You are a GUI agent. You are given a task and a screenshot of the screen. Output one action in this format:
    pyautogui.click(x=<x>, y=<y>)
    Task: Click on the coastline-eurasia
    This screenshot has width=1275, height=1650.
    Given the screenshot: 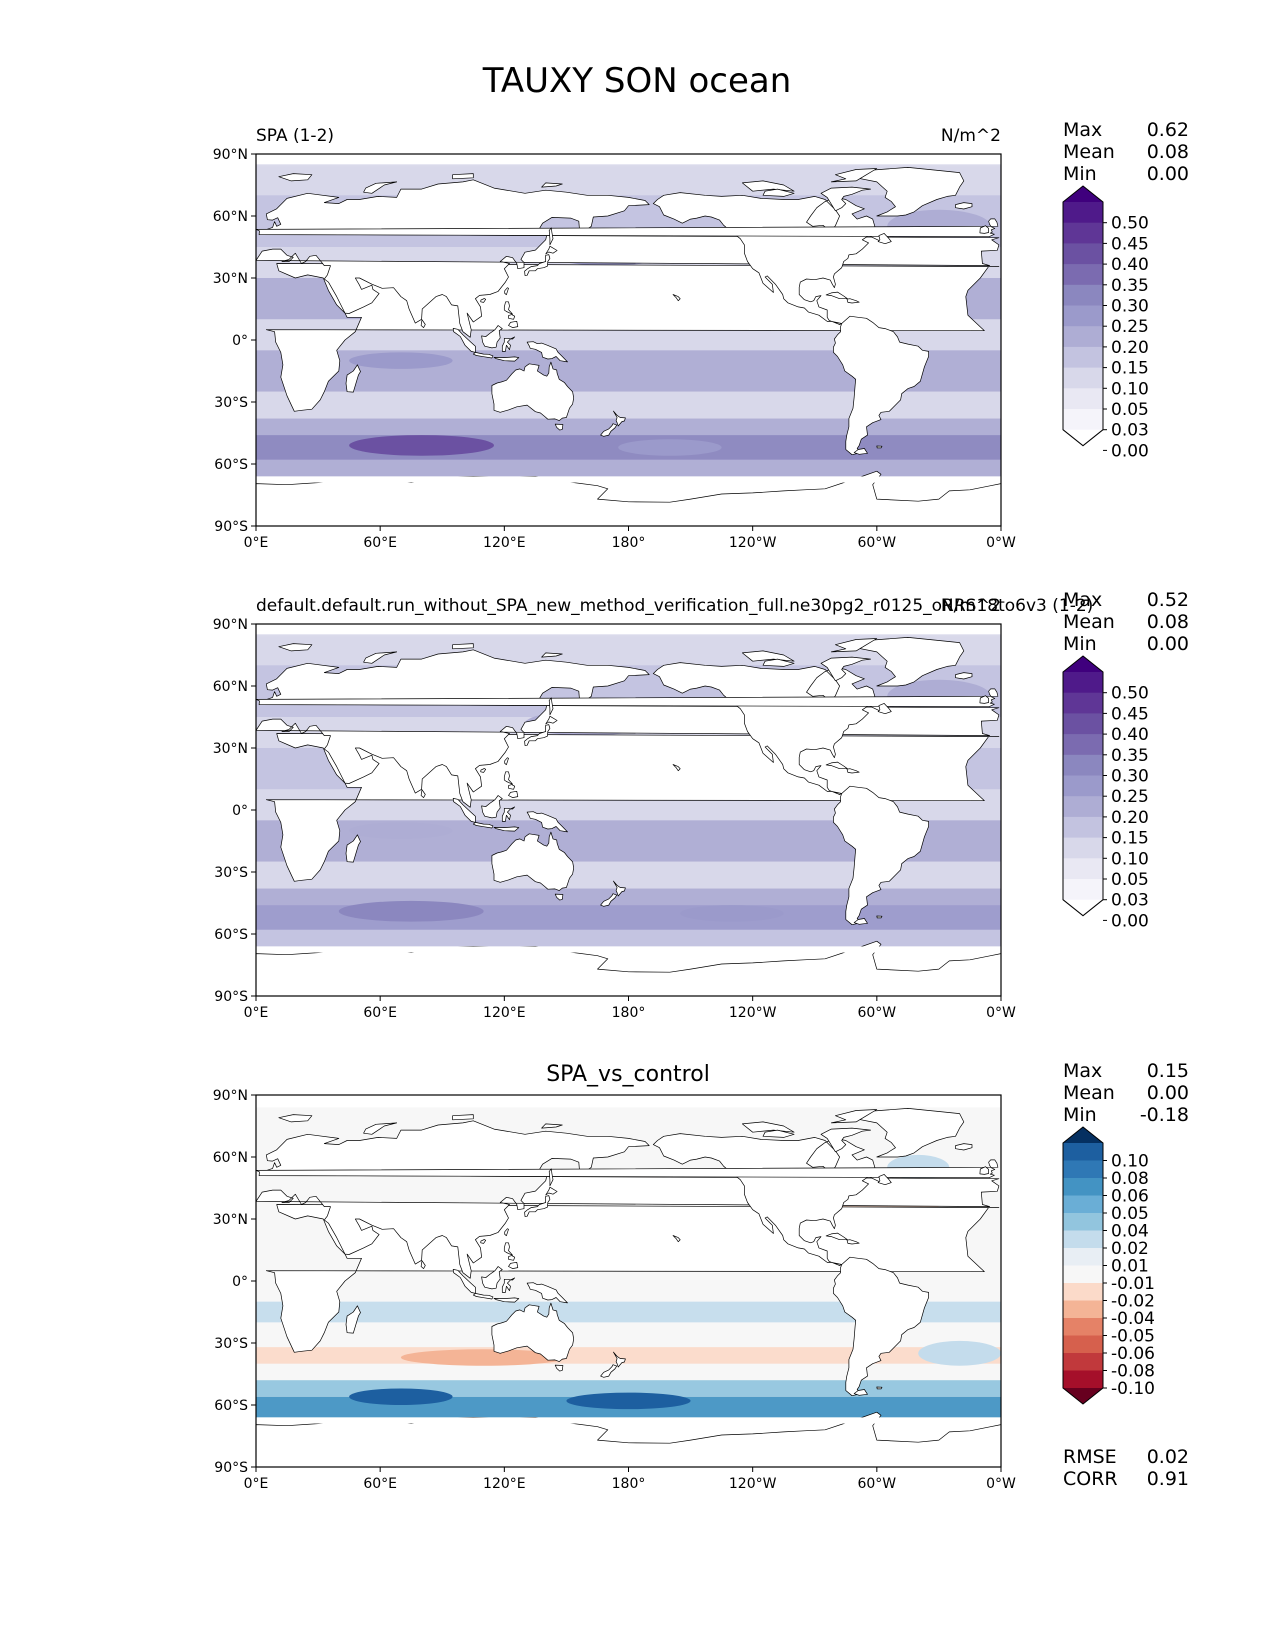 What is the action you would take?
    pyautogui.click(x=628, y=1199)
    